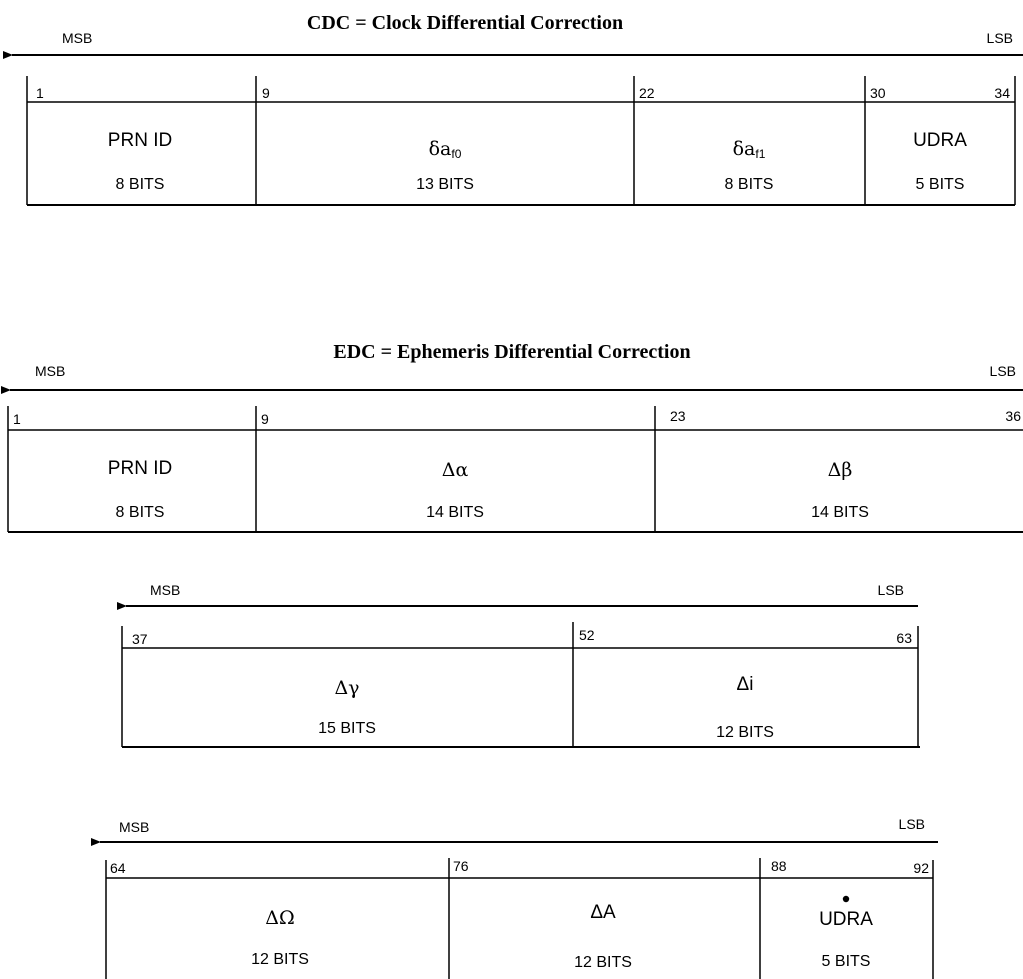 This screenshot has height=979, width=1023. What do you see at coordinates (515, 481) in the screenshot?
I see `edc-row1-field-box` at bounding box center [515, 481].